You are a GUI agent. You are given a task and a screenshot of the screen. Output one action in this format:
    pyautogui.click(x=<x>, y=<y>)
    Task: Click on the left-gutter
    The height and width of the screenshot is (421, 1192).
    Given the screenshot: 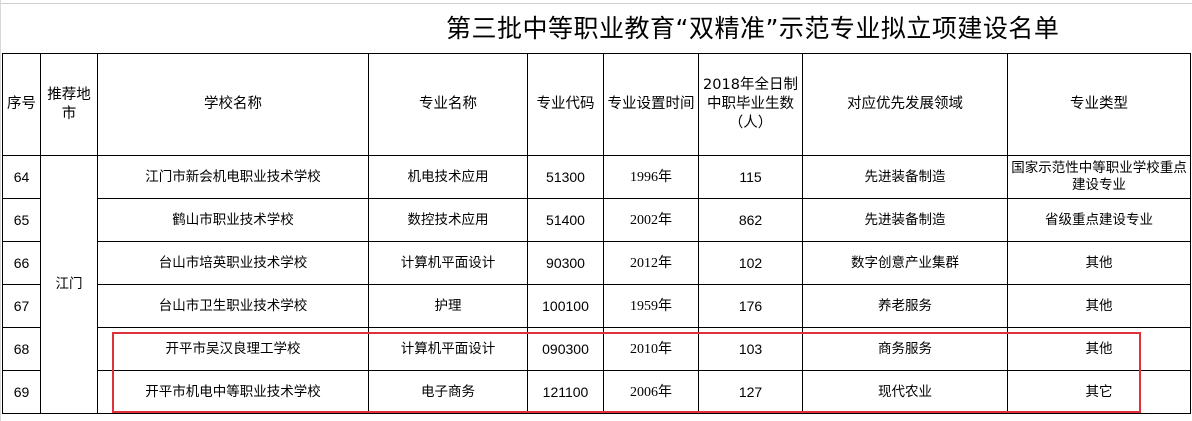 What is the action you would take?
    pyautogui.click(x=0, y=210)
    